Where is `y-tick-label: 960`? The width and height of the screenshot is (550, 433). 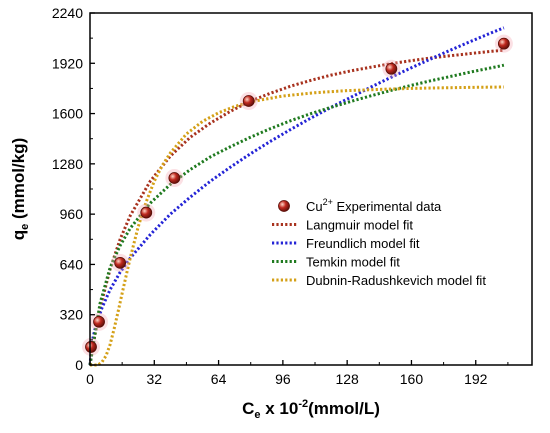
y-tick-label: 960 is located at coordinates (72, 214).